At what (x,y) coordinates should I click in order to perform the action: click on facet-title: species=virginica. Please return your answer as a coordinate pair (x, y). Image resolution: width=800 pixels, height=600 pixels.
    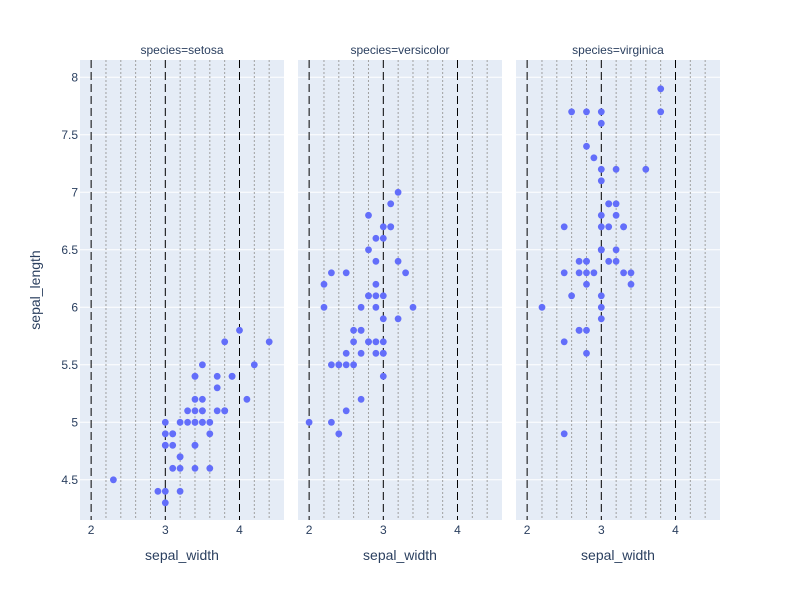
    Looking at the image, I should click on (618, 50).